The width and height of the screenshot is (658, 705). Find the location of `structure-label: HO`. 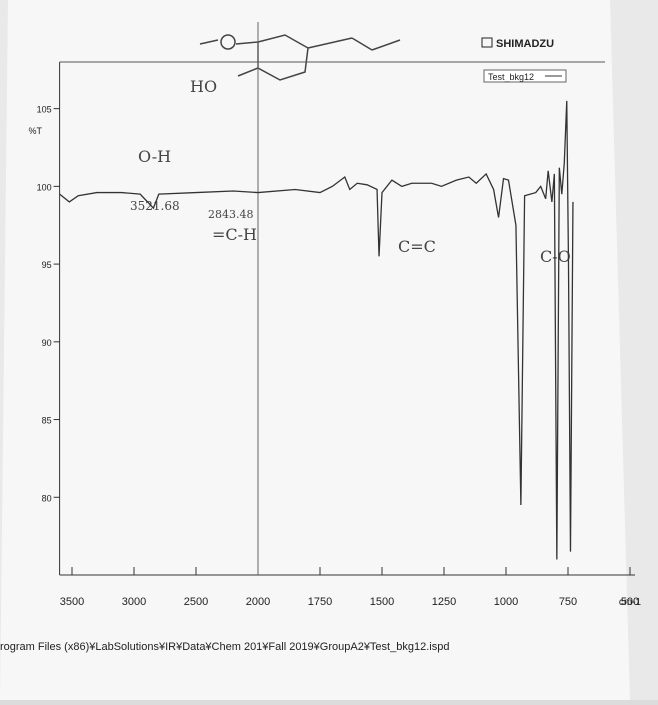

structure-label: HO is located at coordinates (203, 86).